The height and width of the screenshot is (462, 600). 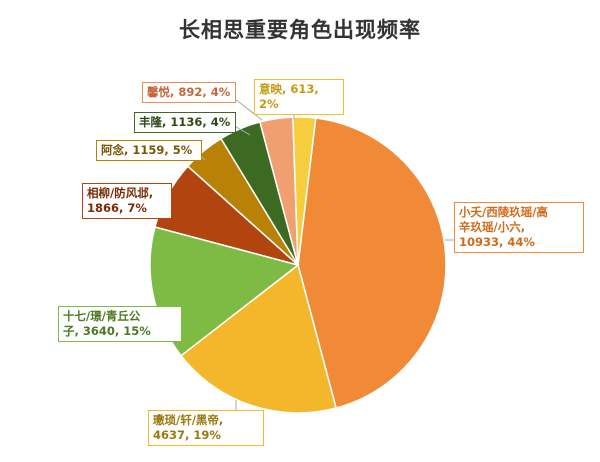 I want to click on data-label-3: 相柳/防风邶, 1866, 7%, so click(x=127, y=201).